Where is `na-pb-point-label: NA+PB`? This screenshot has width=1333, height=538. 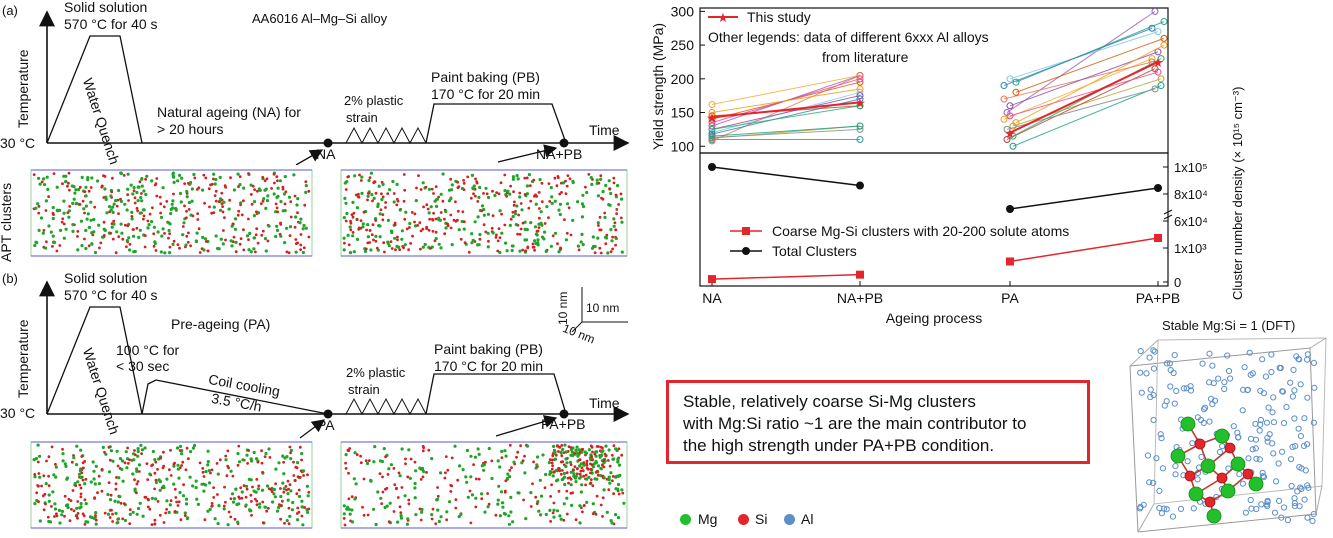
na-pb-point-label: NA+PB is located at coordinates (559, 154).